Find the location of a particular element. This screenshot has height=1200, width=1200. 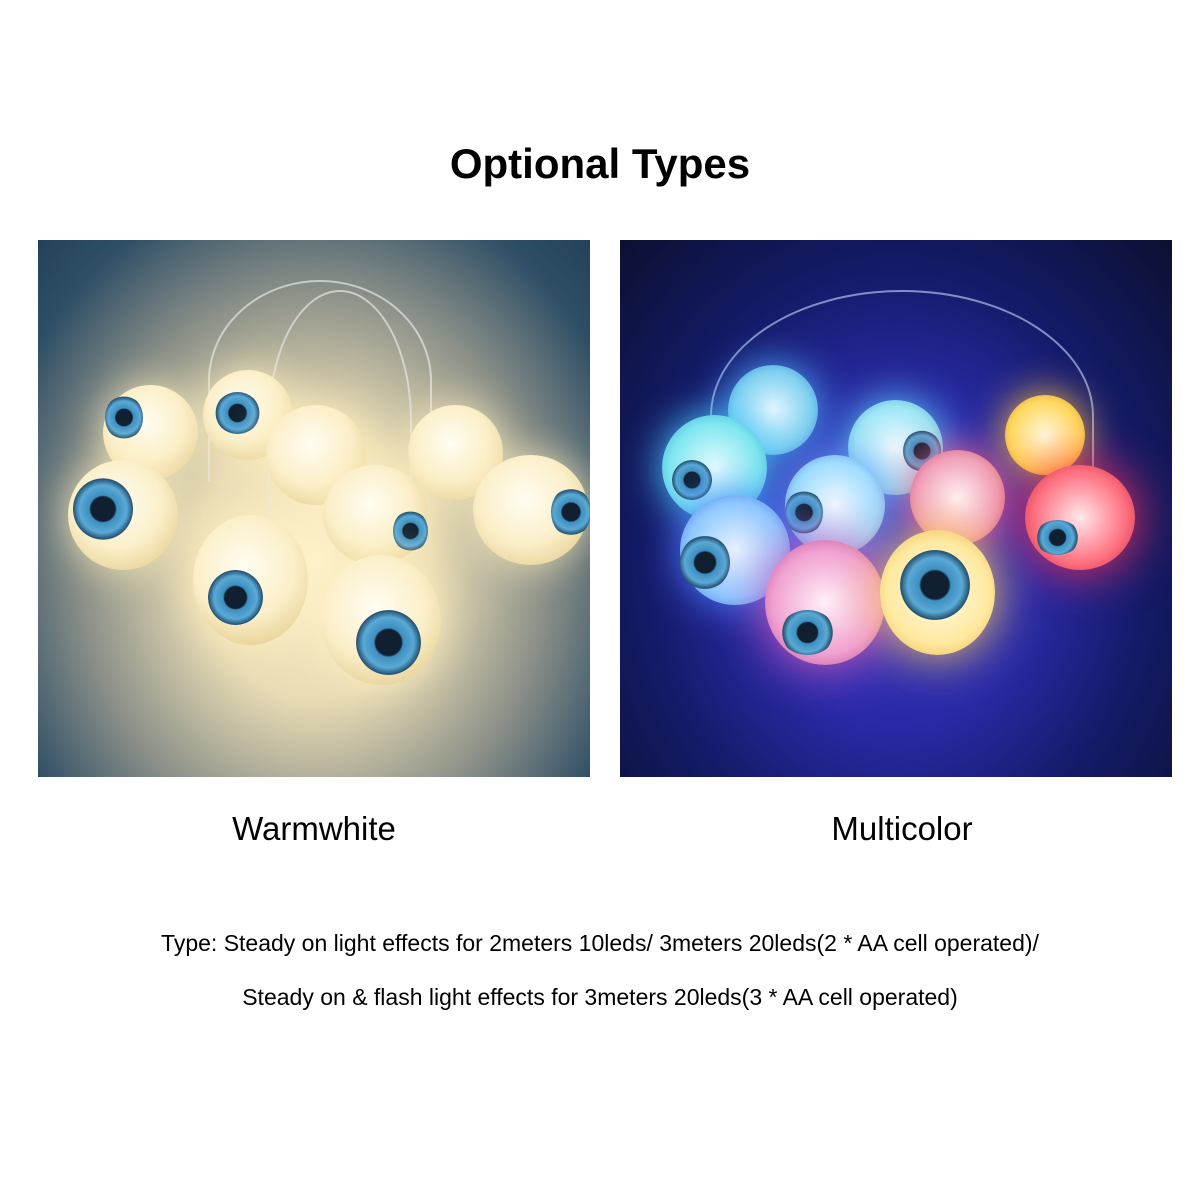

wire is located at coordinates (320, 381).